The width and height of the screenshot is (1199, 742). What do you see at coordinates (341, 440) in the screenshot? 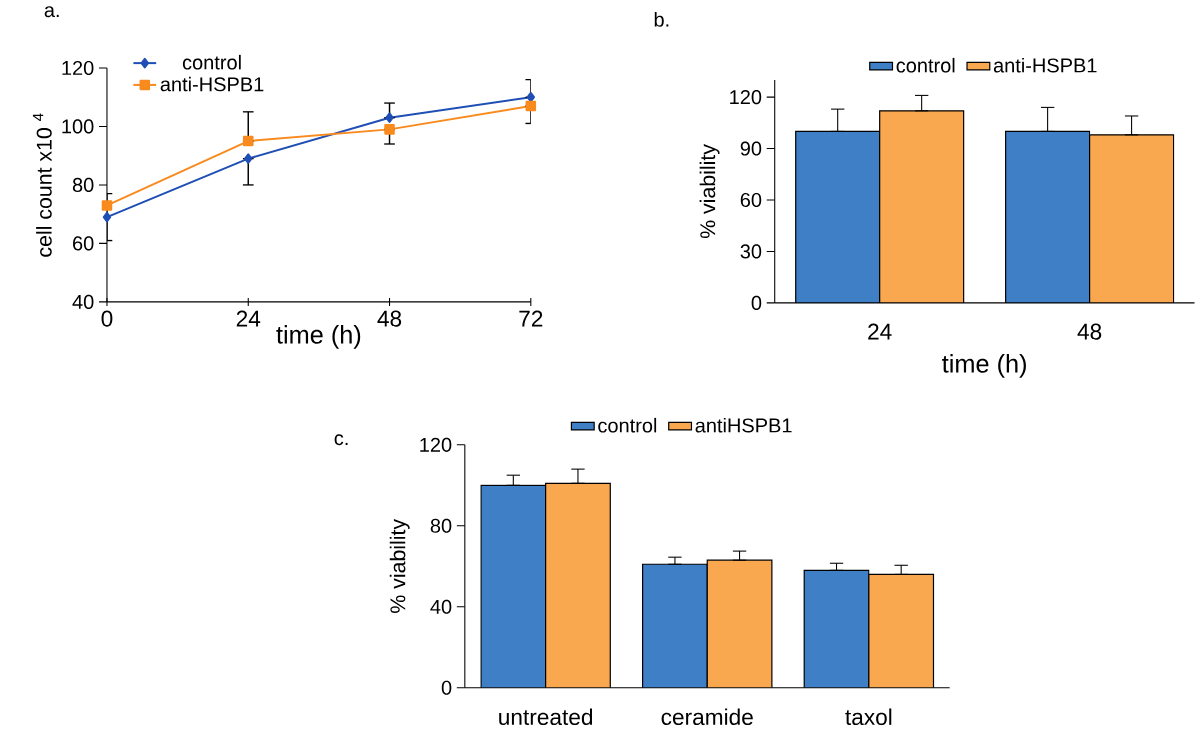
I see `chart-title: c.` at bounding box center [341, 440].